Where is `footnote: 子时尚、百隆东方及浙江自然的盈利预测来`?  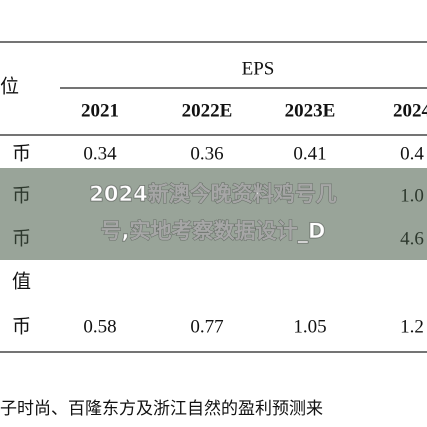
footnote: 子时尚、百隆东方及浙江自然的盈利预测来 is located at coordinates (161, 408).